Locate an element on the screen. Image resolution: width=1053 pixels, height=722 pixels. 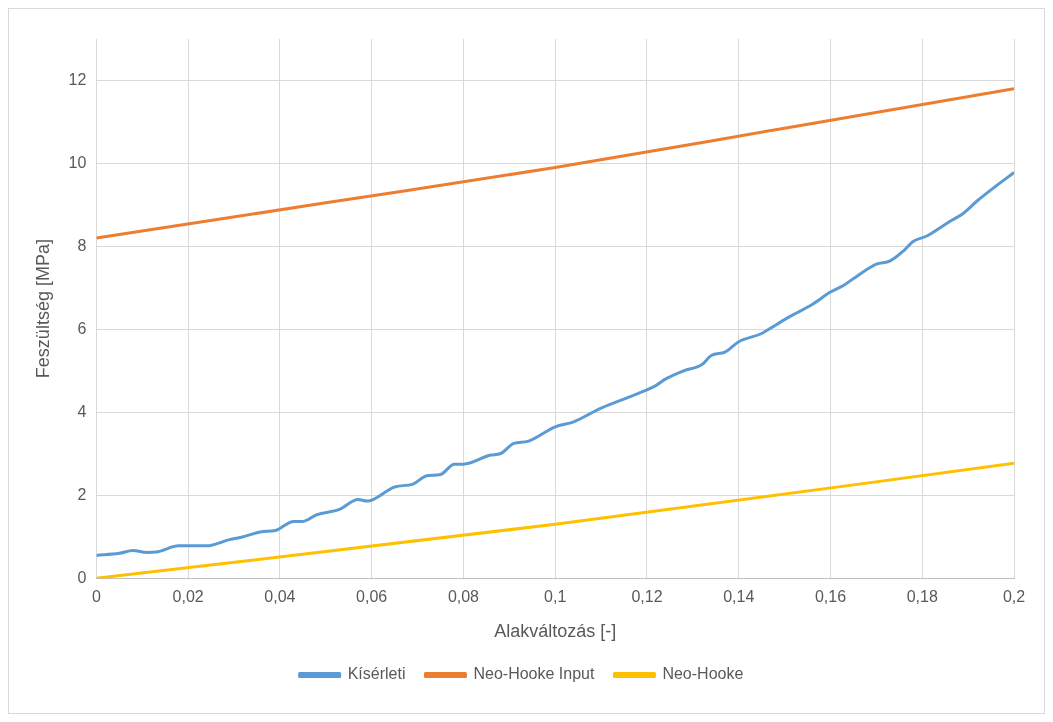
x-tick-label: 0,02 is located at coordinates (188, 597).